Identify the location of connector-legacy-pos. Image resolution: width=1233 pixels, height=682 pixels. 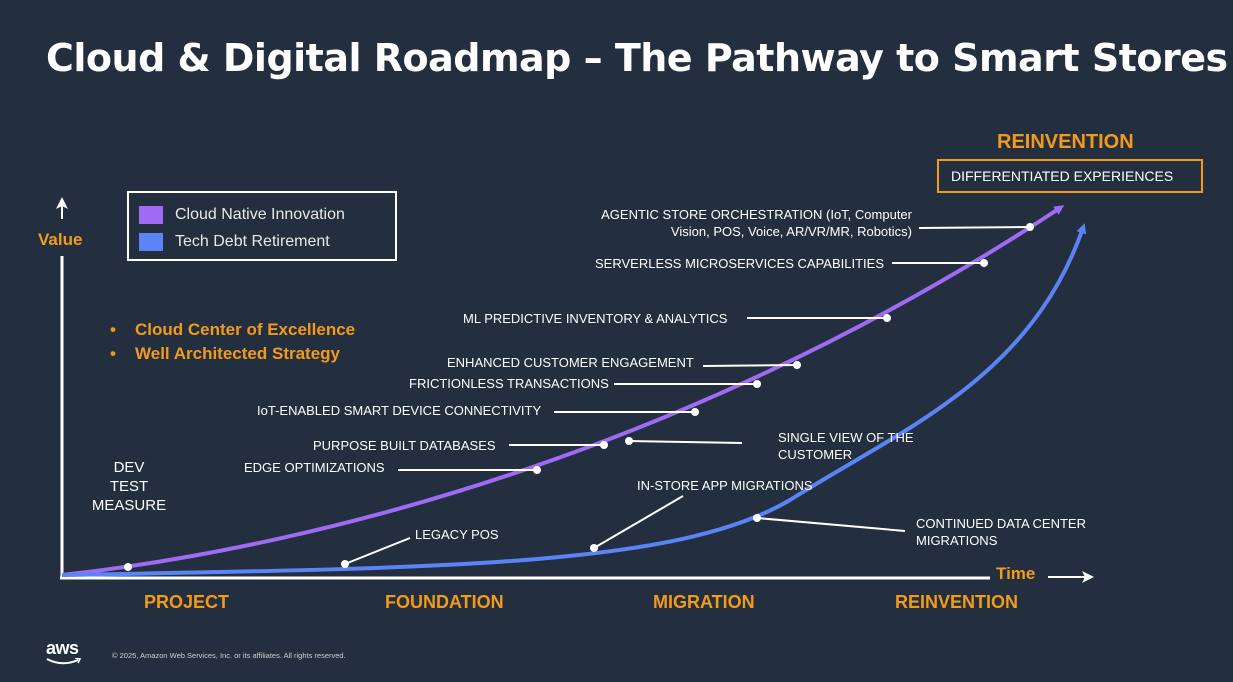
(377, 551).